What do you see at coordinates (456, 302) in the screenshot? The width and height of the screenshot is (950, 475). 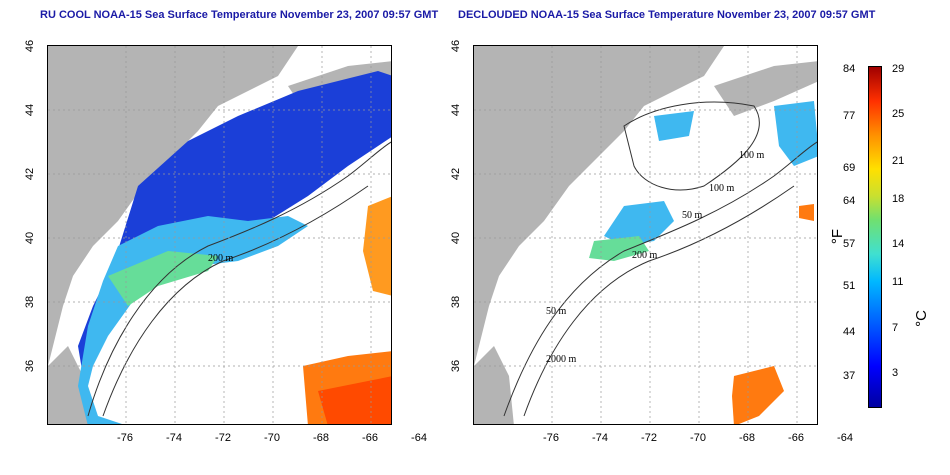 I see `right-lat-38: 38` at bounding box center [456, 302].